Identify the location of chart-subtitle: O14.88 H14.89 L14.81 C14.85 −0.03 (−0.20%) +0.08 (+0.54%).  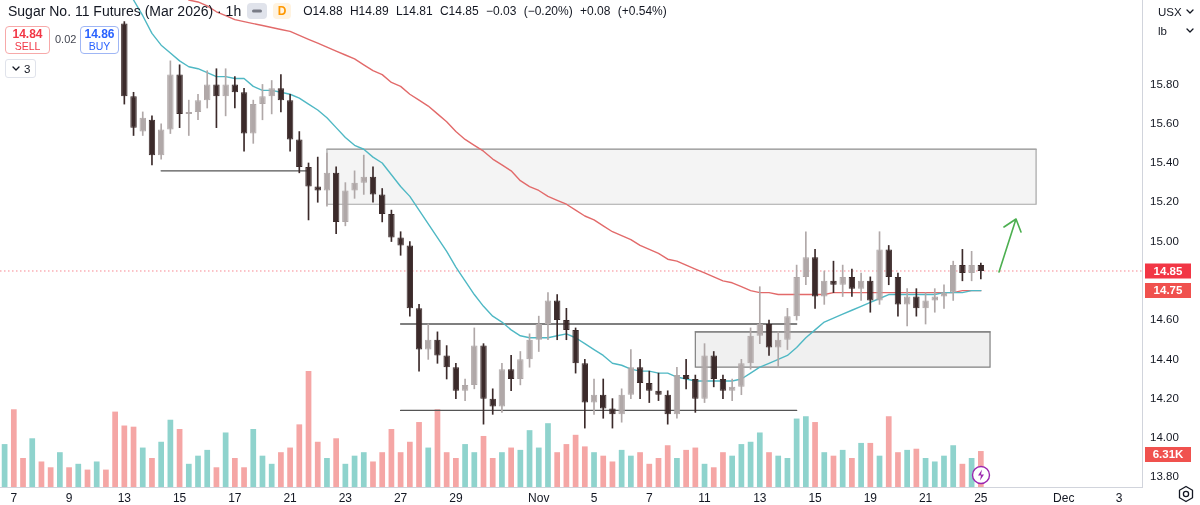
(485, 11).